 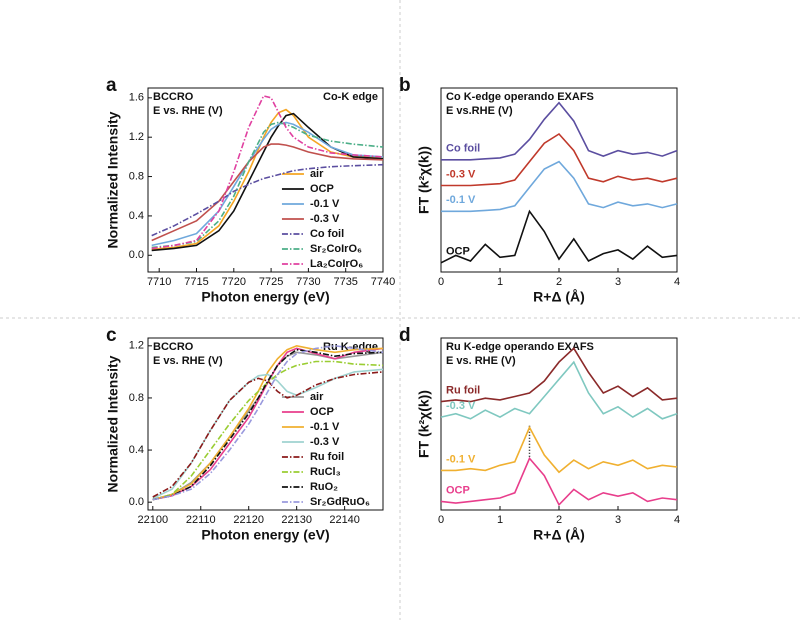 I want to click on x-tick-label: 7740, so click(x=383, y=282).